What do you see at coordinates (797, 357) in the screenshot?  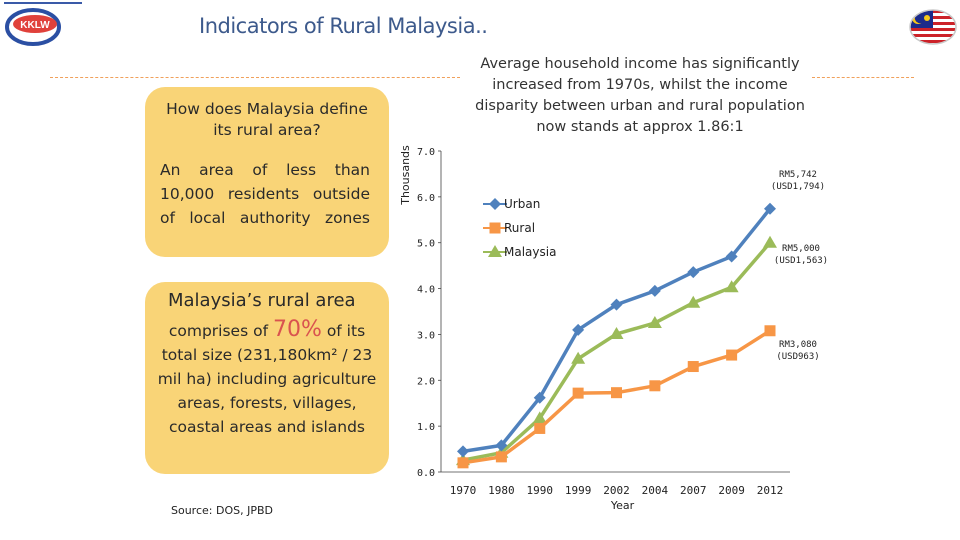 I see `annotation-label: (USD963)` at bounding box center [797, 357].